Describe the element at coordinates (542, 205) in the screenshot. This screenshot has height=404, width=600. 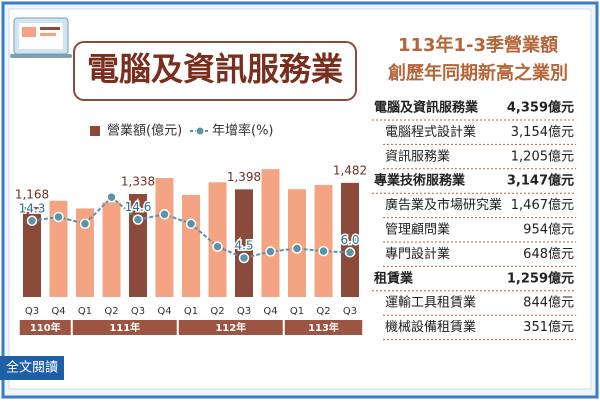
I see `industry-value: 1,467億元` at that location.